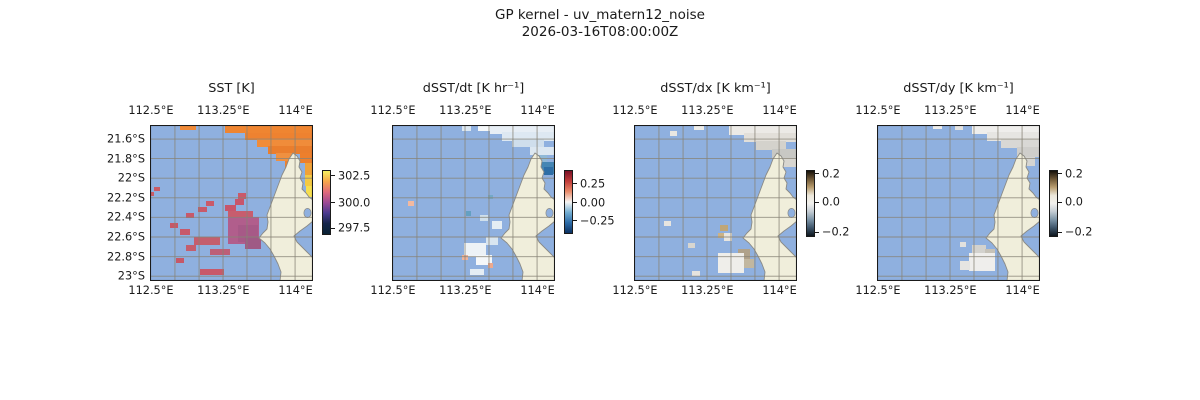 This screenshot has width=1200, height=400. Describe the element at coordinates (126, 257) in the screenshot. I see `y-tick-label: 22.8°S` at that location.